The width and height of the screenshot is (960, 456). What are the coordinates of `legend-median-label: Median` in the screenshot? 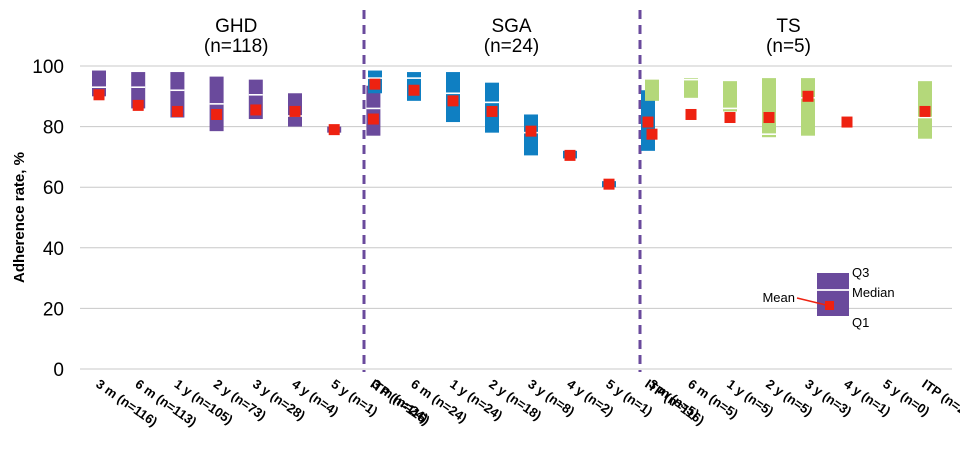 It's located at (873, 292).